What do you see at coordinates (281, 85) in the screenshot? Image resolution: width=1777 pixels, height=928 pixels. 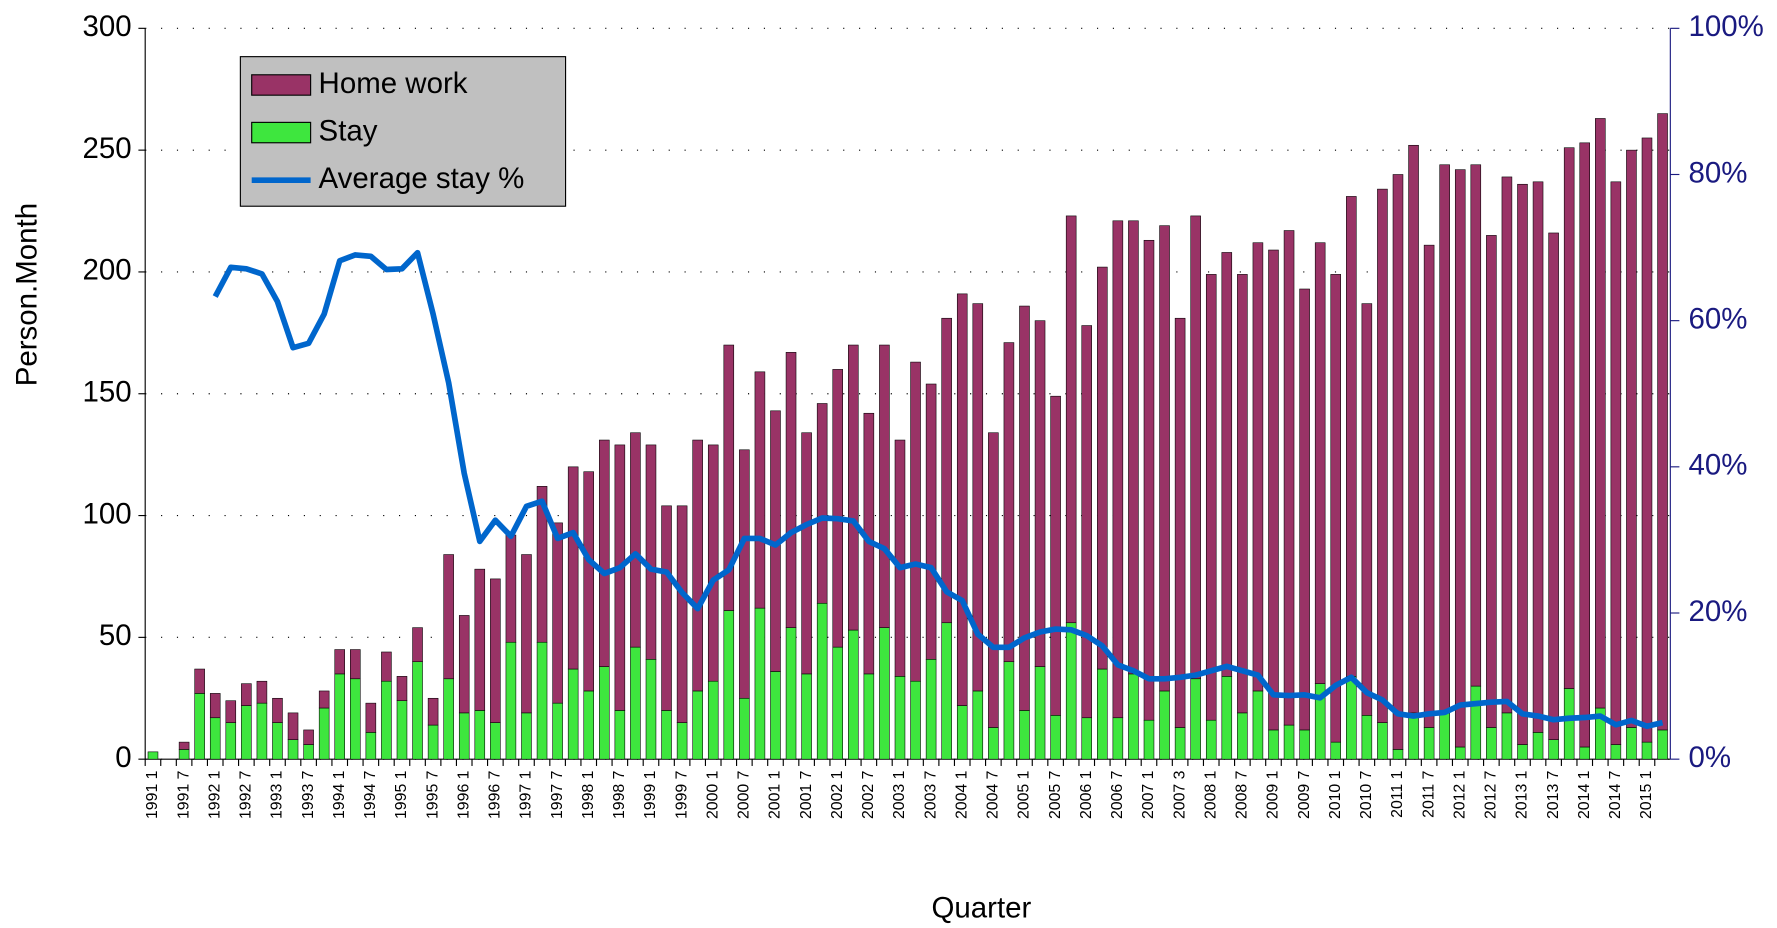 I see `legend-swatch` at bounding box center [281, 85].